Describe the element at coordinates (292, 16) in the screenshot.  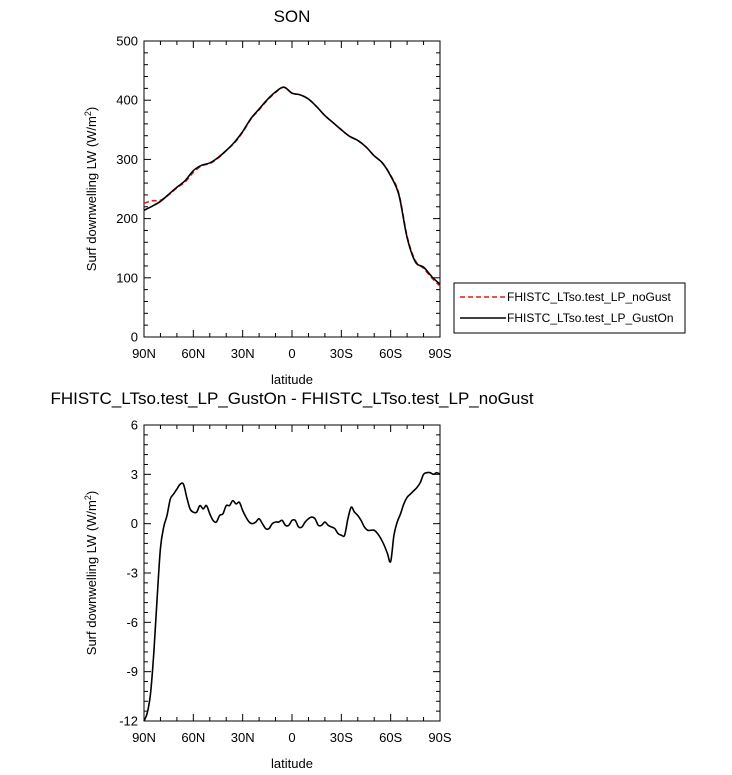
I see `top-chart-title: SON` at that location.